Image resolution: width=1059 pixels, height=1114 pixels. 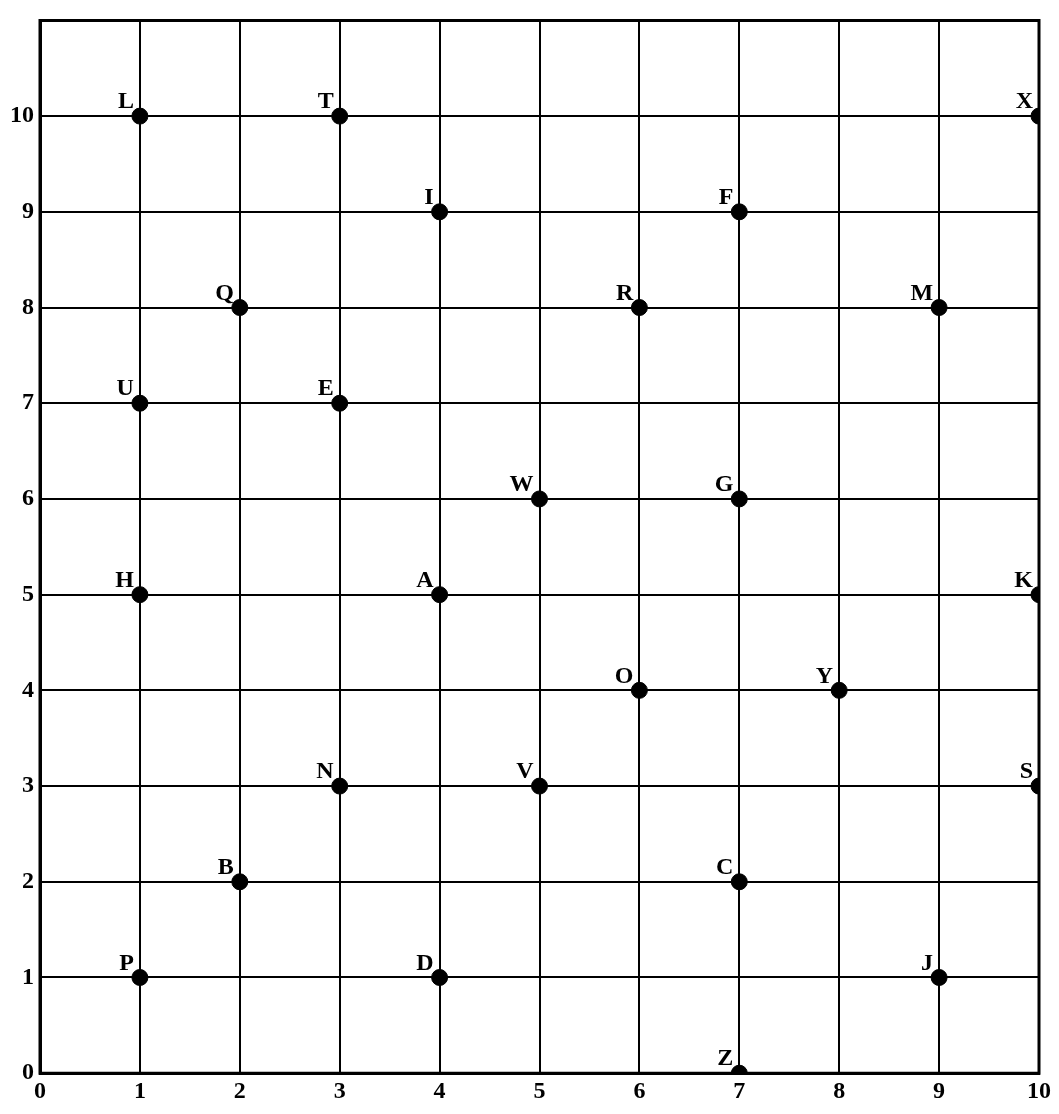 What do you see at coordinates (28, 210) in the screenshot?
I see `y-tick-label: 9` at bounding box center [28, 210].